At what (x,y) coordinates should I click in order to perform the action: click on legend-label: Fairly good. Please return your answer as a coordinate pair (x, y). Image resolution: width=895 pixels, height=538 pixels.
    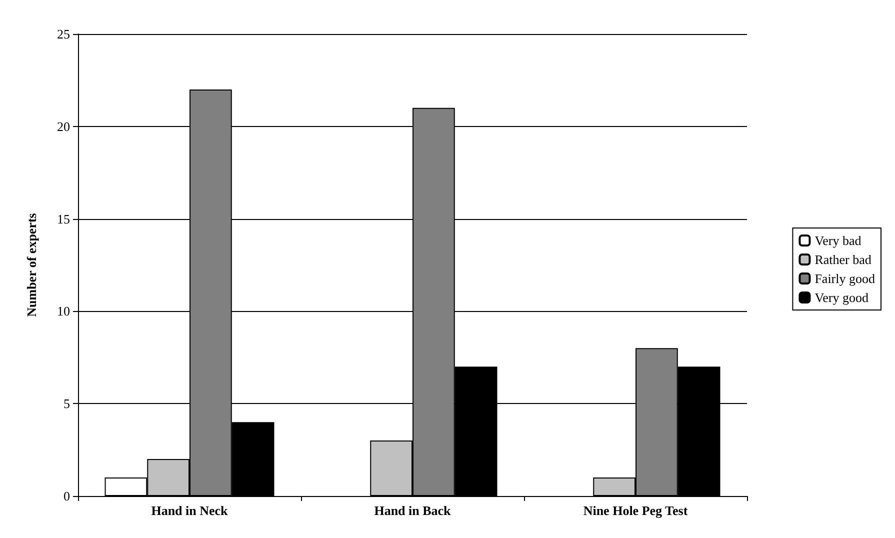
    Looking at the image, I should click on (845, 278).